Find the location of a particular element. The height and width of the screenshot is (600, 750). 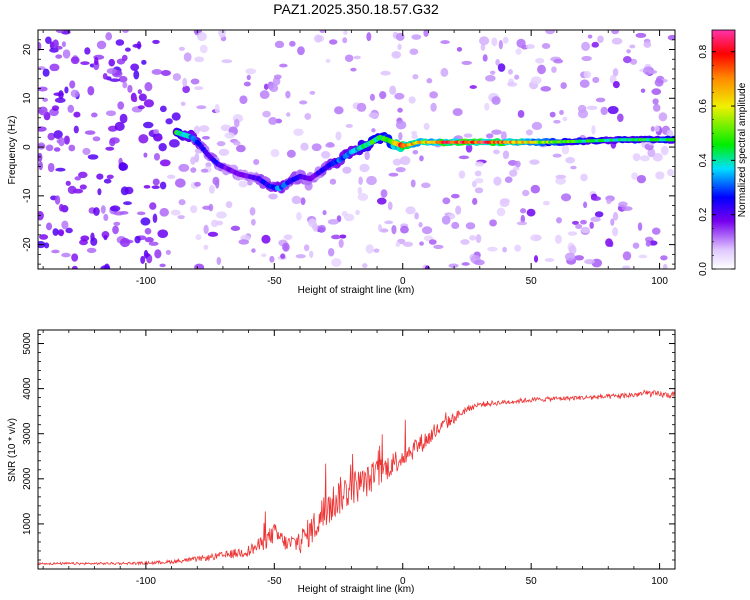

spectrogram-y-label: Frequency (Hz) is located at coordinates (12, 150).